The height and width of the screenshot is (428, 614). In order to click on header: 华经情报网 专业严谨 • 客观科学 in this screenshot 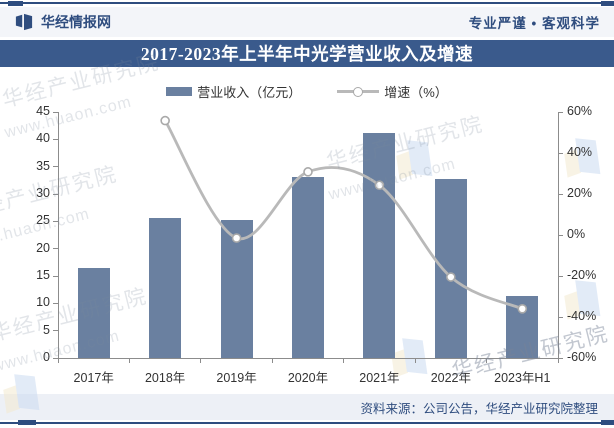, I will do `click(307, 22)`.